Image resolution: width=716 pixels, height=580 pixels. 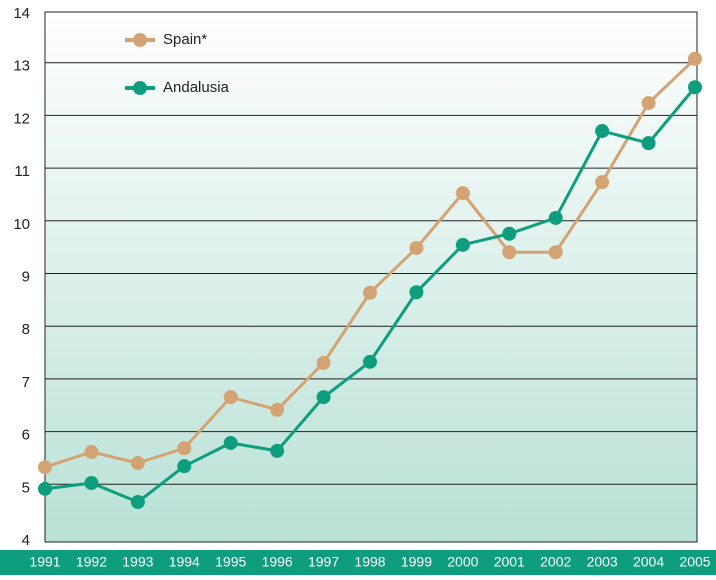 What do you see at coordinates (369, 562) in the screenshot?
I see `x-tick-label: 1998` at bounding box center [369, 562].